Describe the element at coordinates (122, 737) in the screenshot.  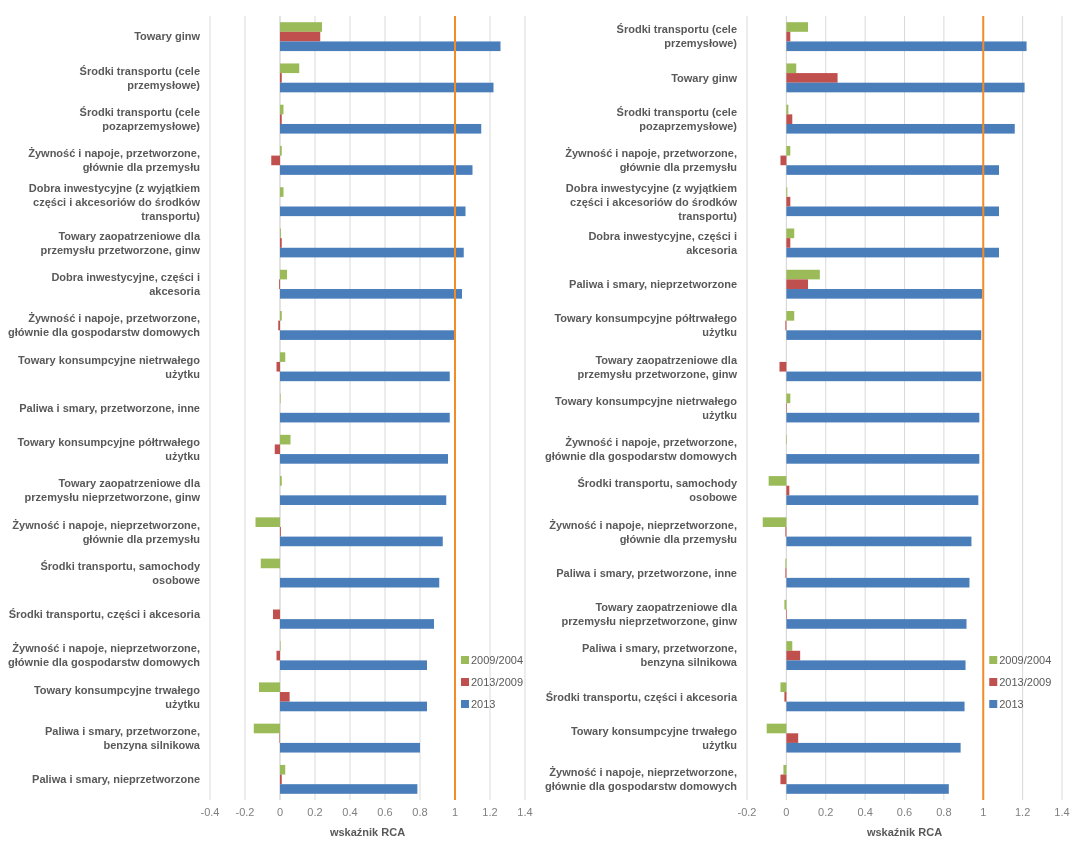
I see `y-tick-label: Paliwa i smary, przetworzone, benzyna silnikowa` at that location.